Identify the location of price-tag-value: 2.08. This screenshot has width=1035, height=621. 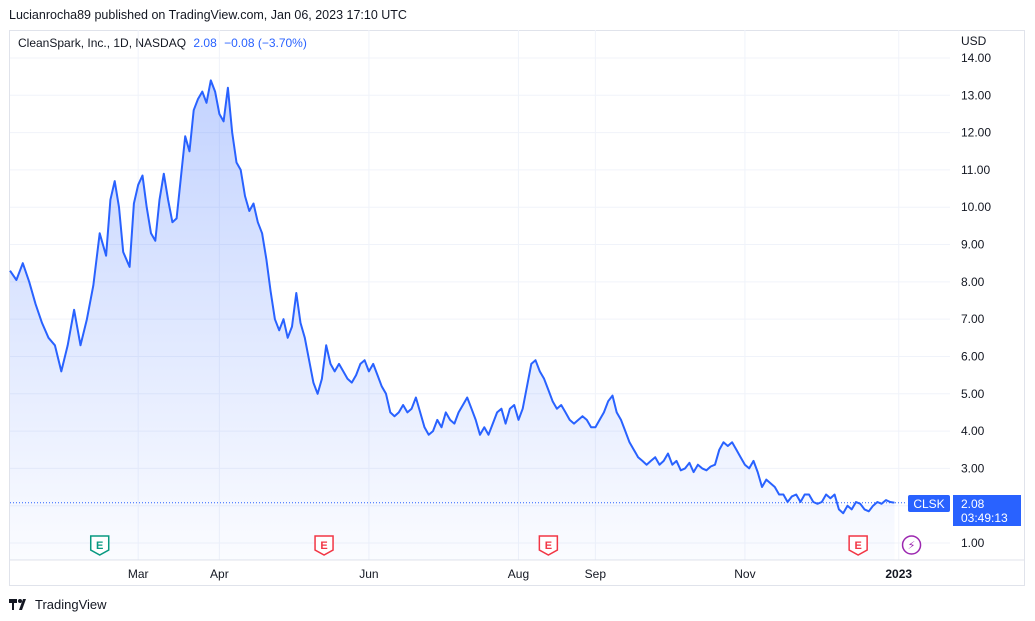
(973, 504).